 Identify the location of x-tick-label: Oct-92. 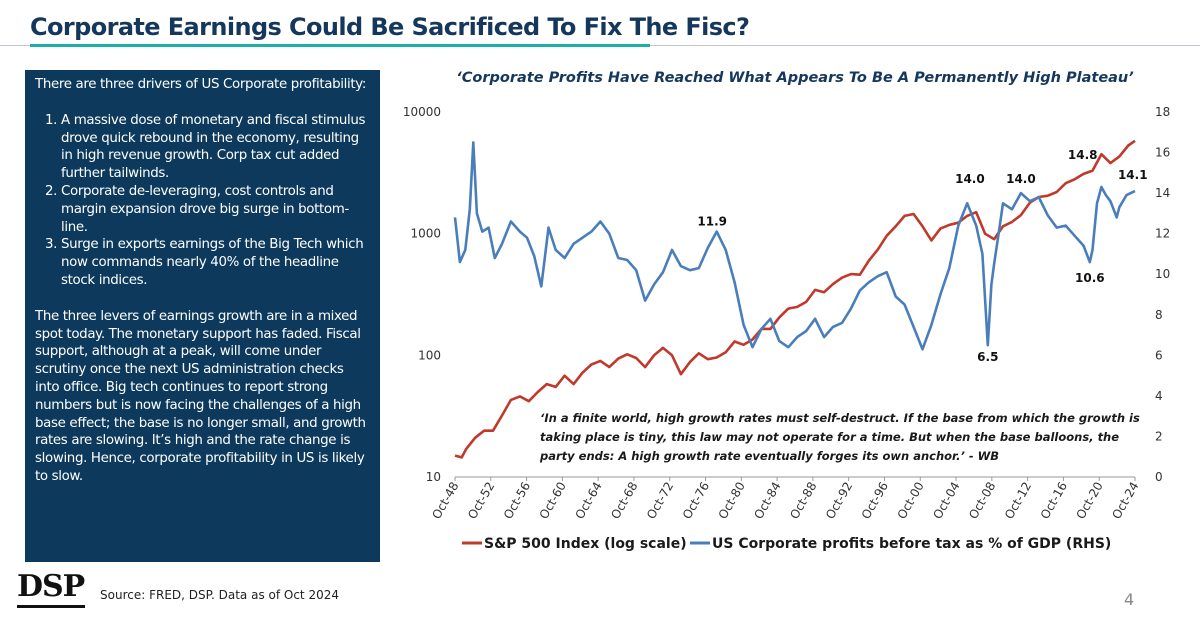
(839, 501).